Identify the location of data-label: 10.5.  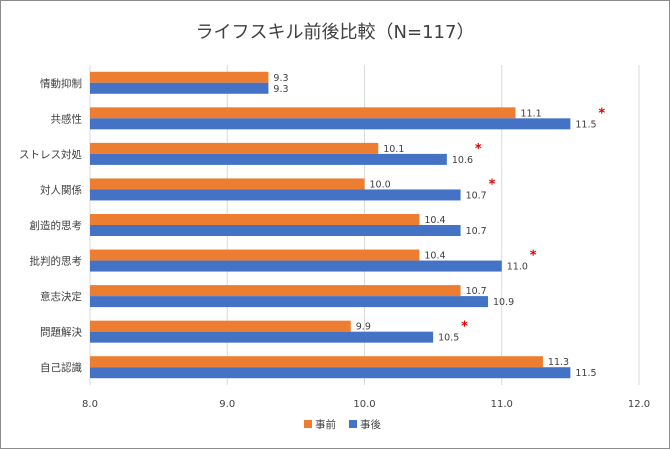
(448, 338).